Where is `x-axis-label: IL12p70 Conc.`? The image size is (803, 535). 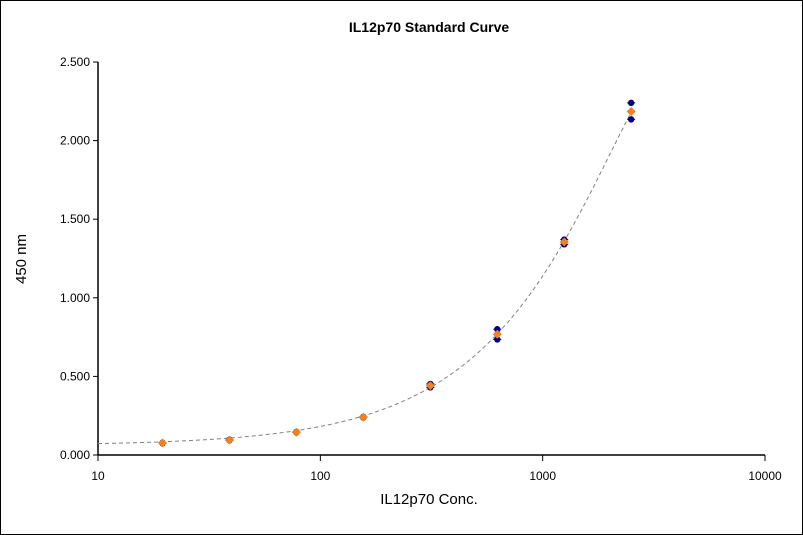 x-axis-label: IL12p70 Conc. is located at coordinates (429, 499).